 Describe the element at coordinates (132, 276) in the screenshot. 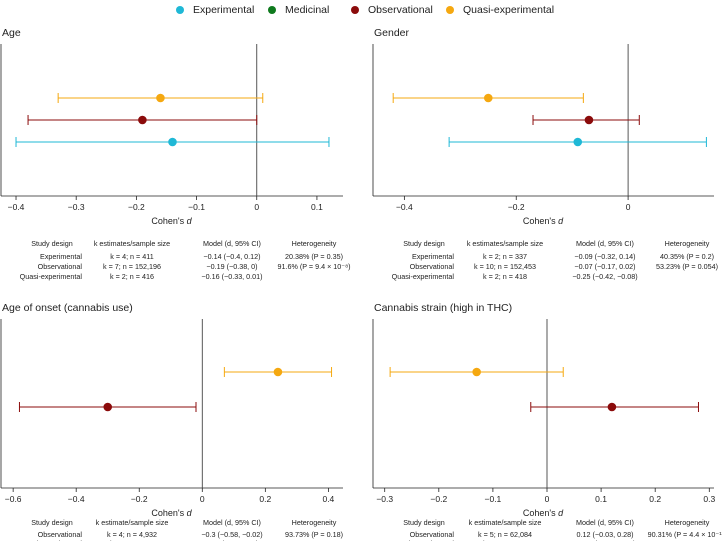

I see `table-cell: k = 2; n = 416` at that location.